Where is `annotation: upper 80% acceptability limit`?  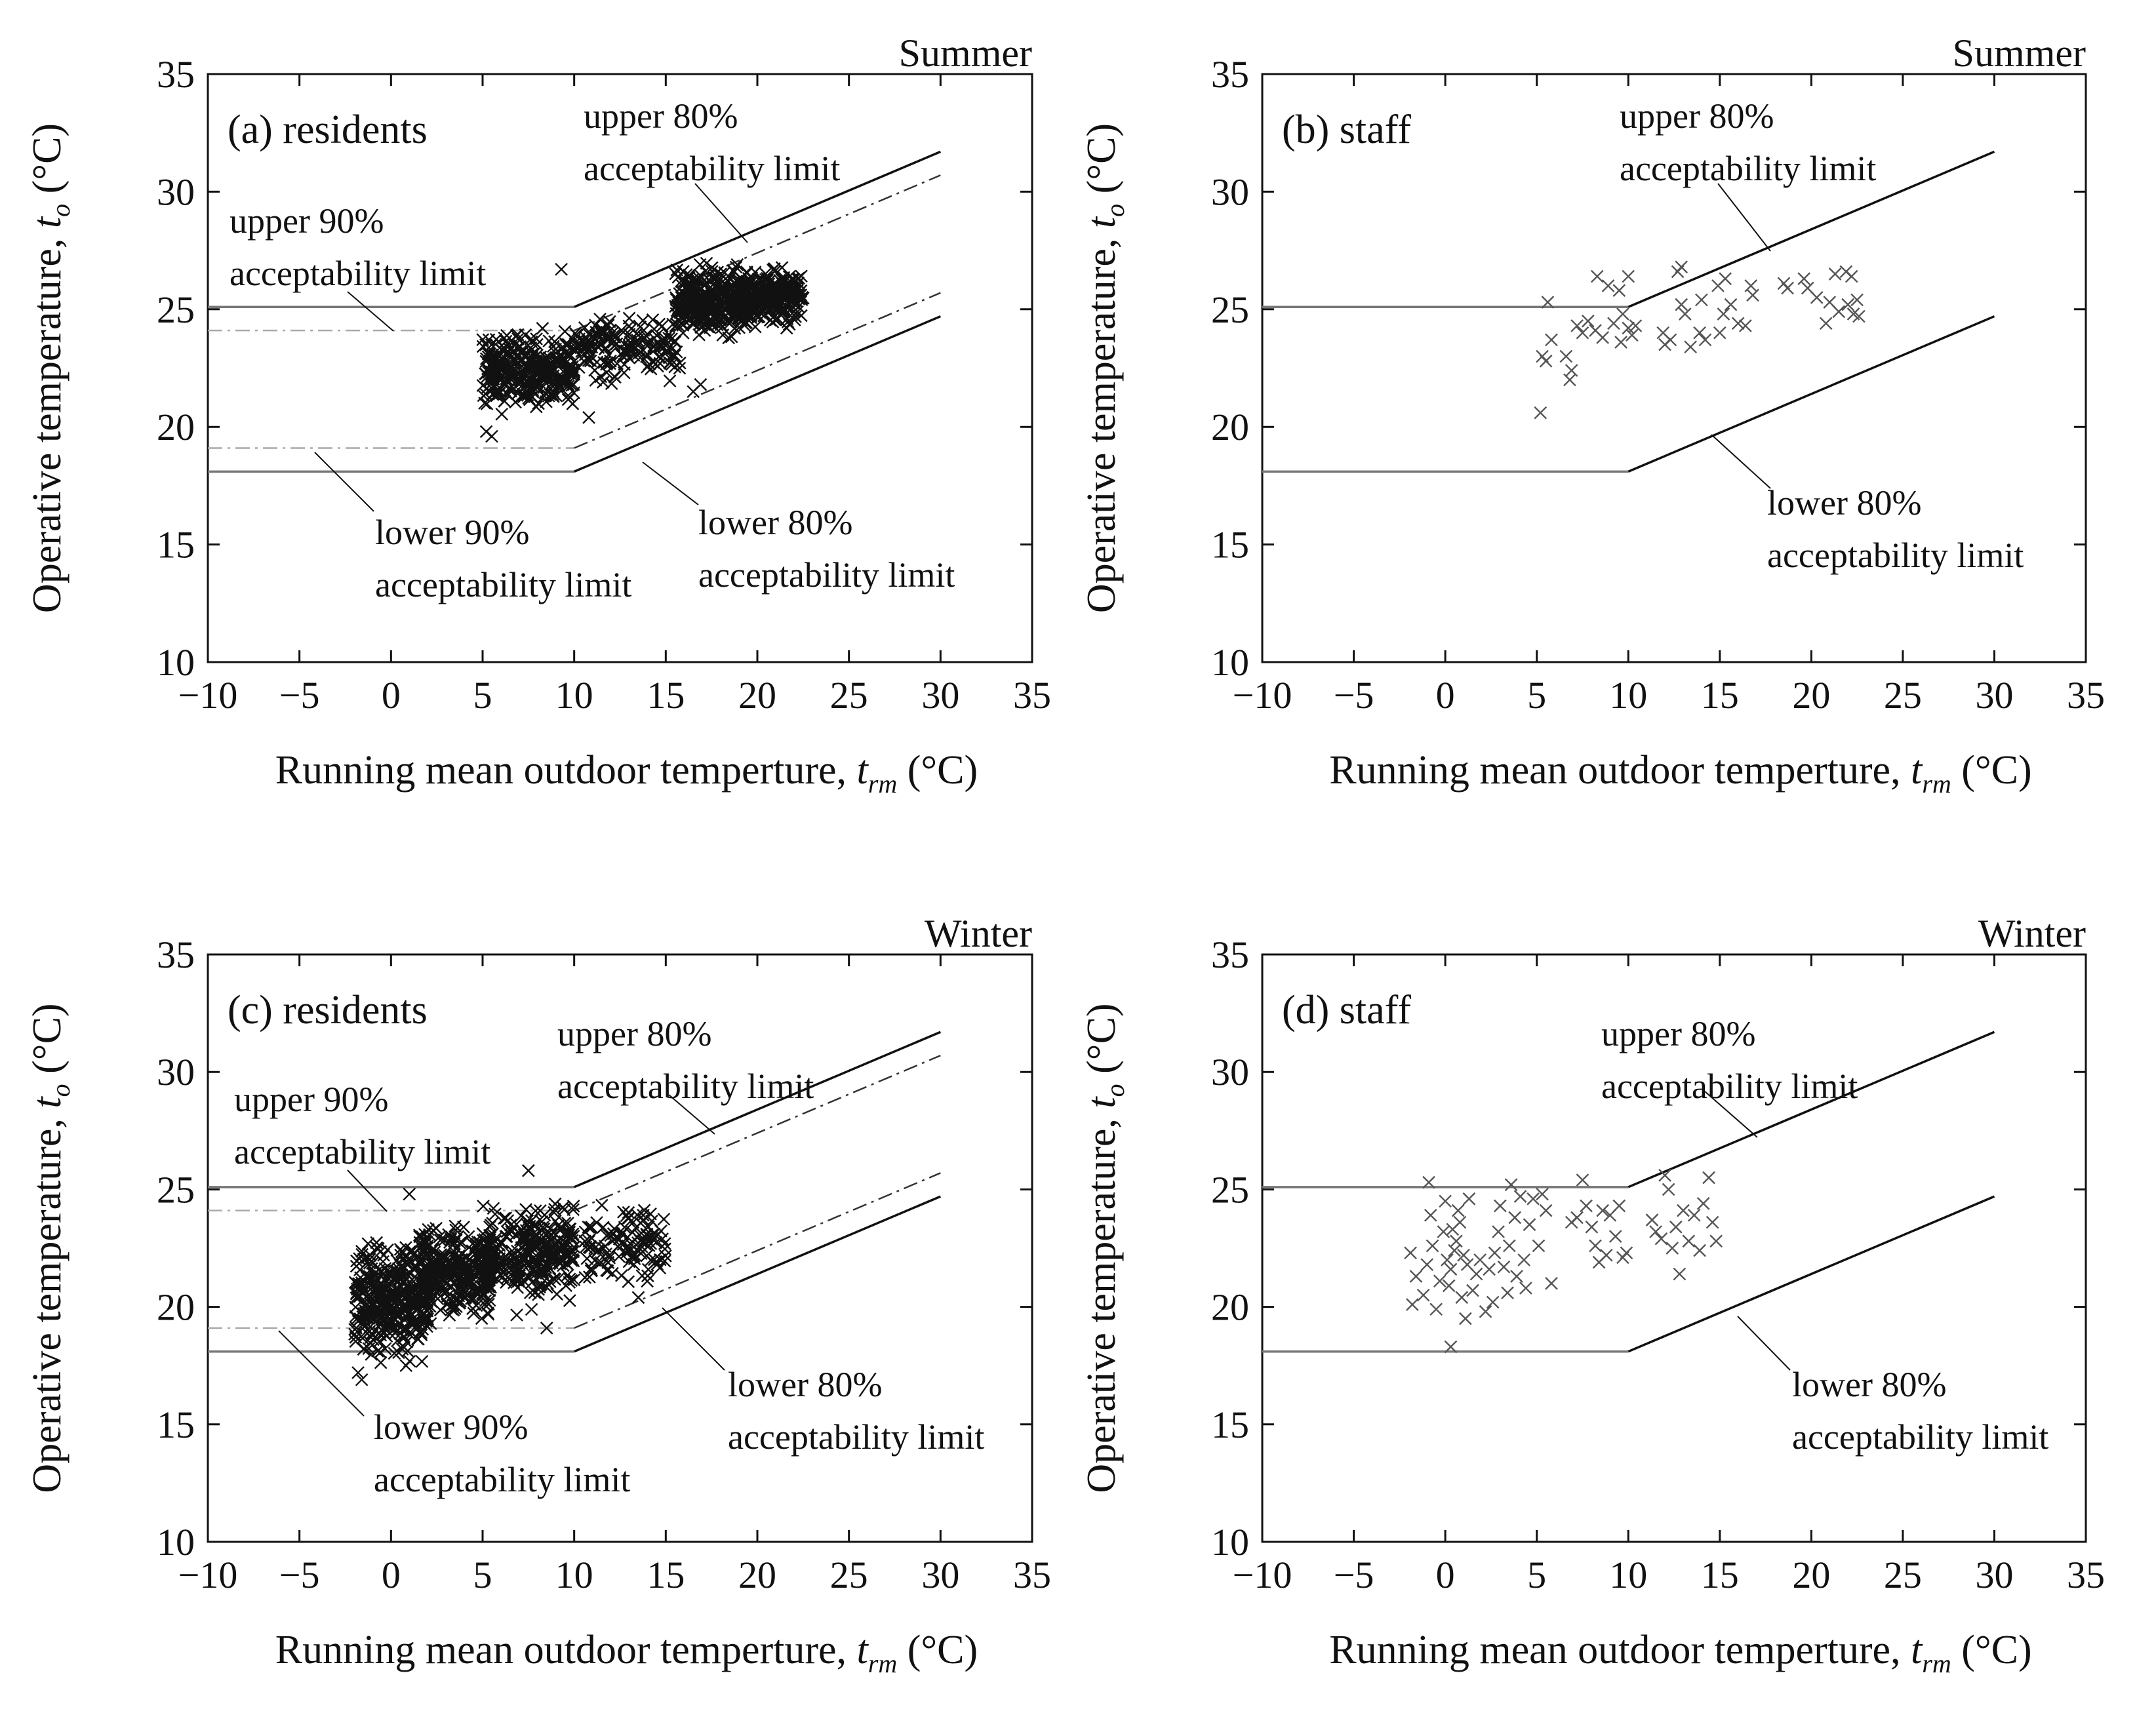
annotation: upper 80% acceptability limit is located at coordinates (1748, 174).